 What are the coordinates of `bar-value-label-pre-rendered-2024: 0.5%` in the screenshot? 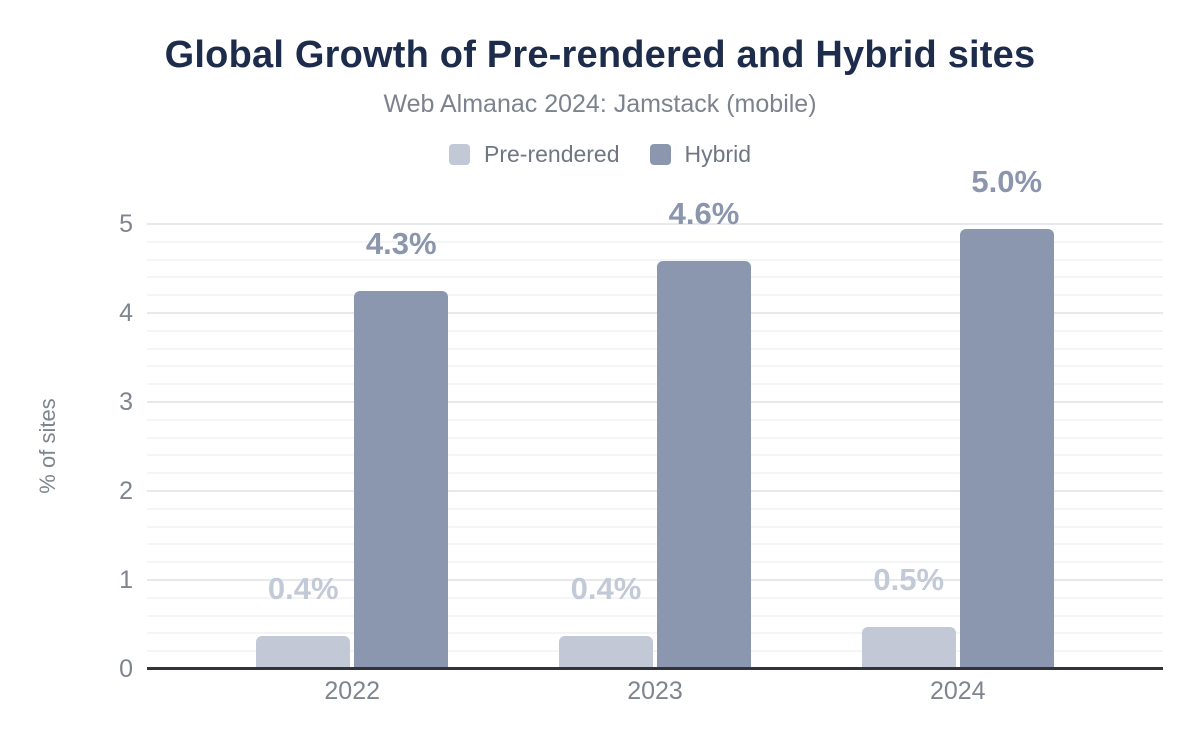 It's located at (909, 580).